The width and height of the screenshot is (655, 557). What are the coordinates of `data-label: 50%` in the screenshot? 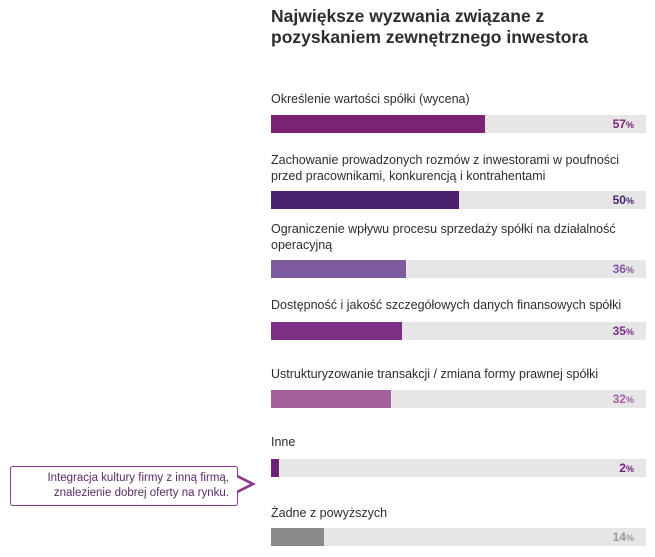 It's located at (623, 200).